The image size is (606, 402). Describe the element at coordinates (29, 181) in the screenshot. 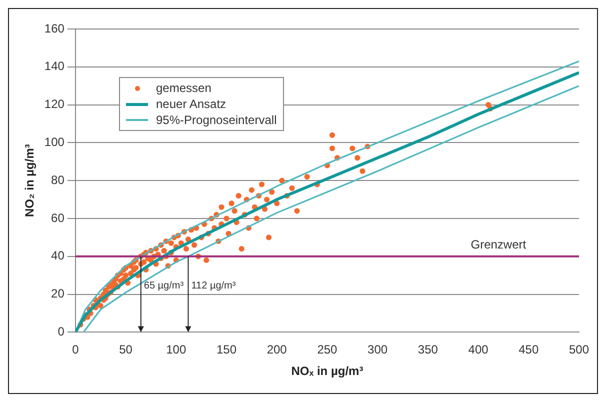

I see `y-axis-title: NO₂ in µg/m³` at that location.